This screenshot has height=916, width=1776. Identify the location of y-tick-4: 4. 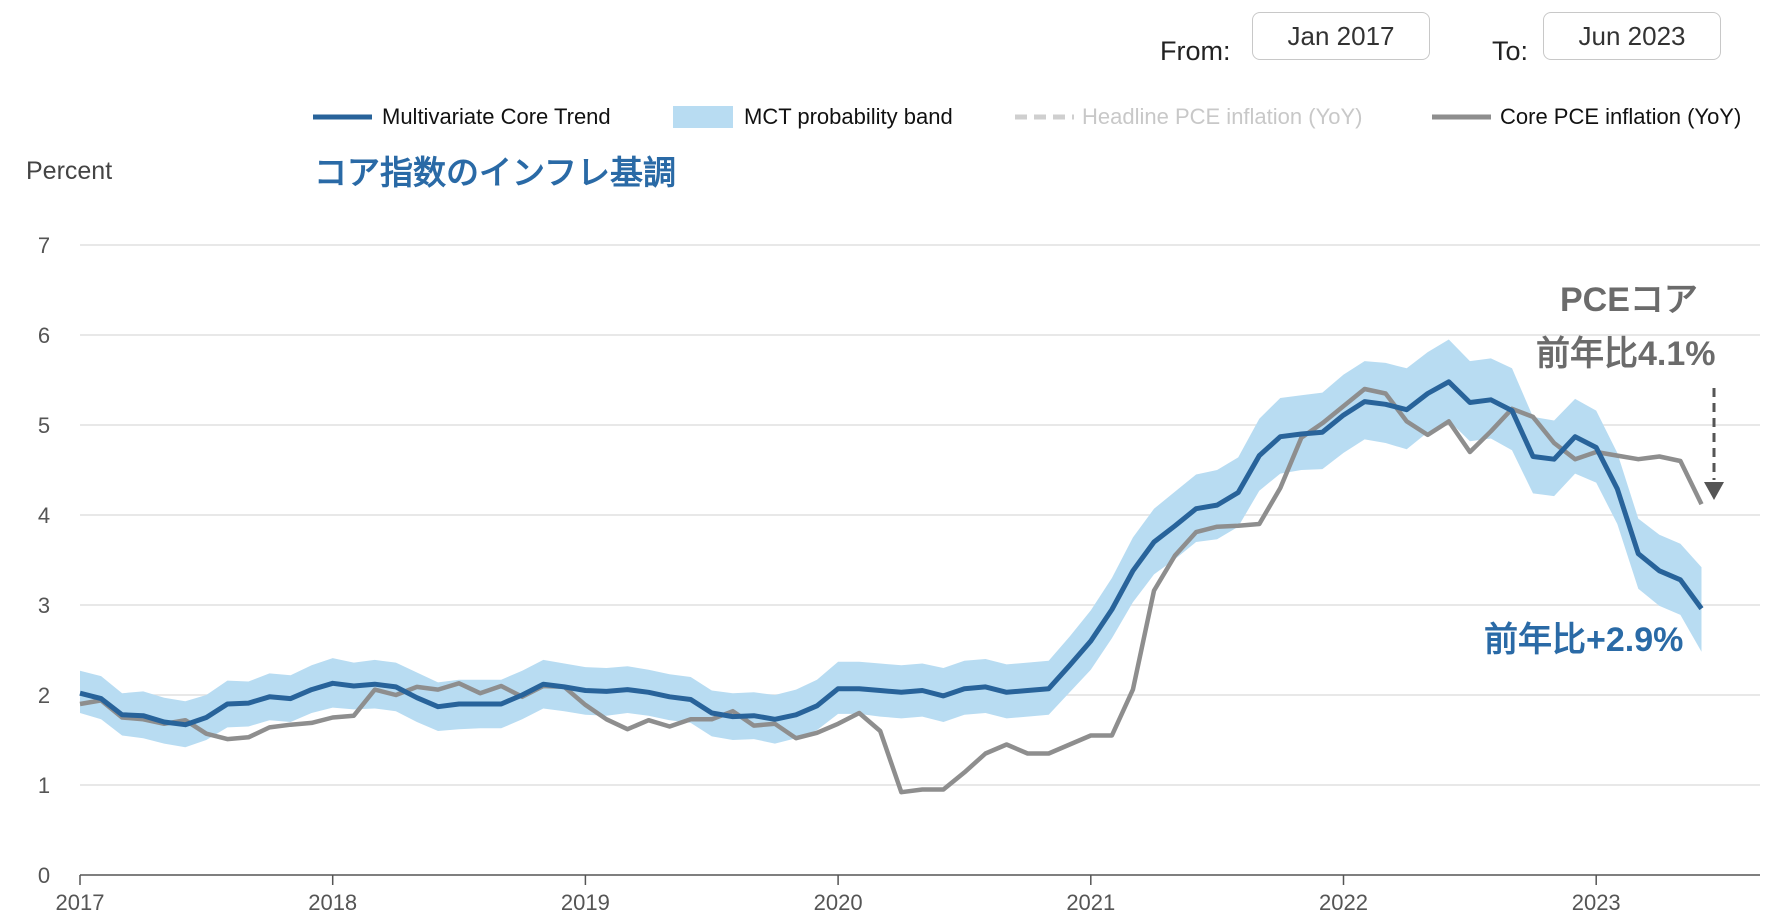
(44, 515).